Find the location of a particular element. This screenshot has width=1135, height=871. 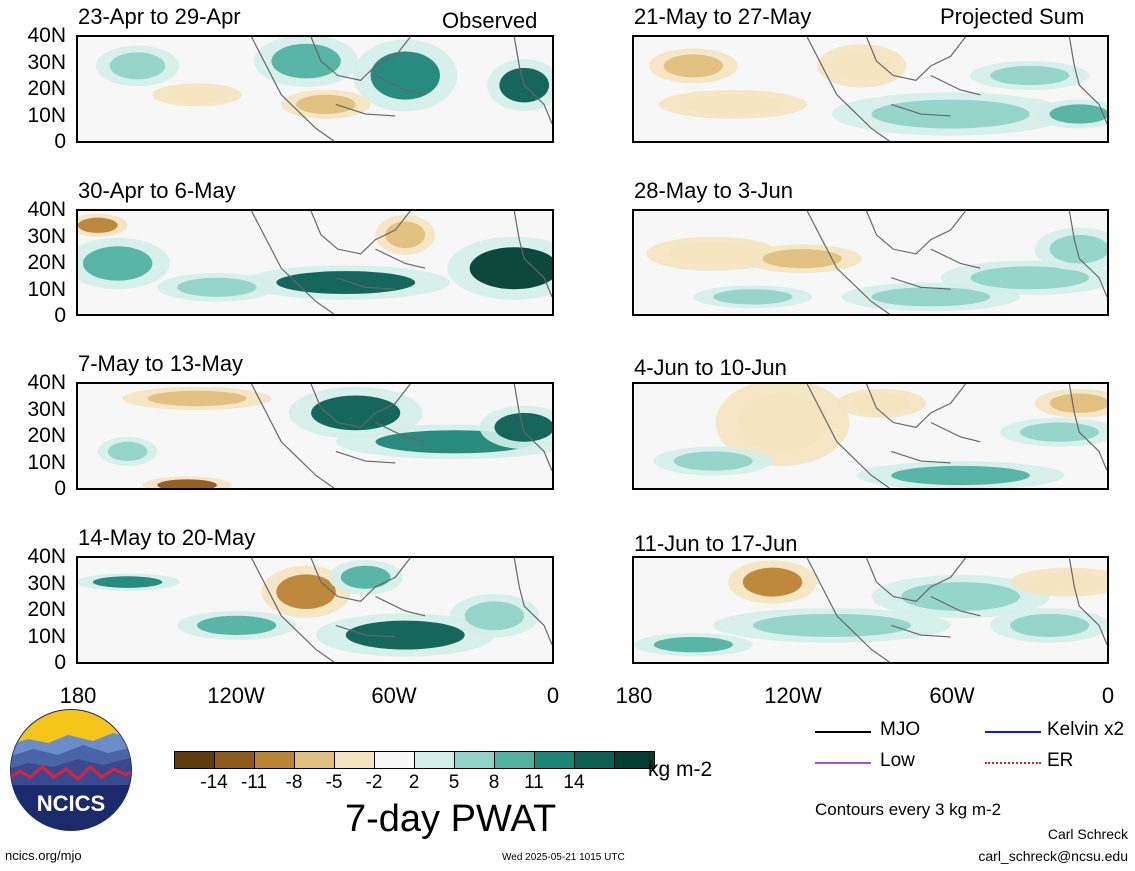

footer-email: carl_schreck@ncsu.edu is located at coordinates (1053, 856).